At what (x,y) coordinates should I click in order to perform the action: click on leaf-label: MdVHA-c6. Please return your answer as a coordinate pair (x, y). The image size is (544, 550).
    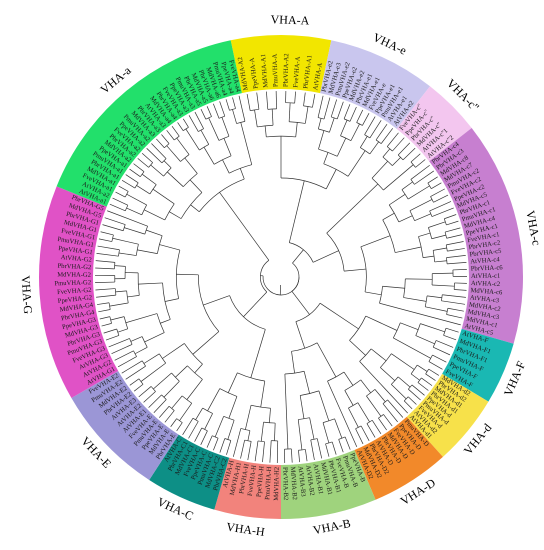
    Looking at the image, I should click on (486, 291).